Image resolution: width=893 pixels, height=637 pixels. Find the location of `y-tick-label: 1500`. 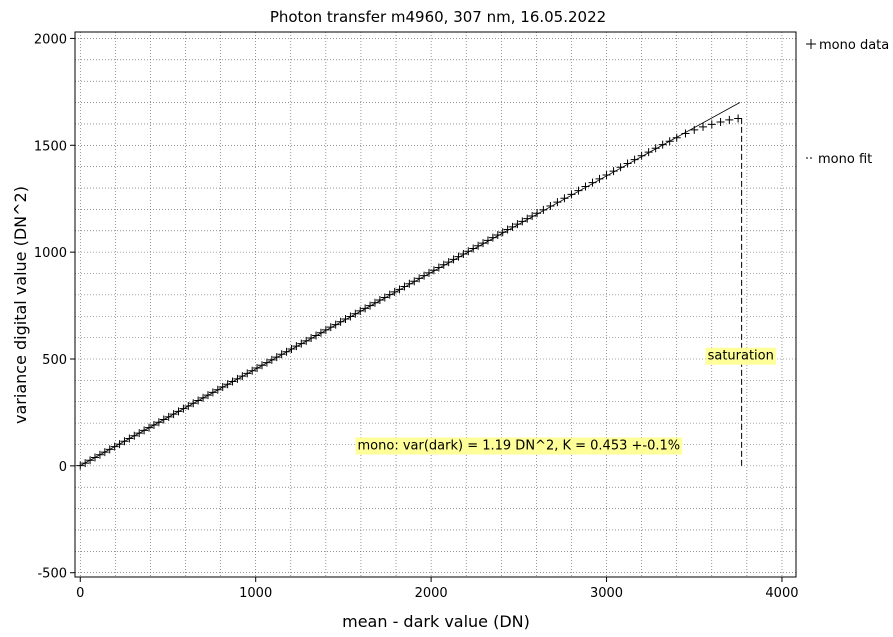

y-tick-label: 1500 is located at coordinates (50, 146).